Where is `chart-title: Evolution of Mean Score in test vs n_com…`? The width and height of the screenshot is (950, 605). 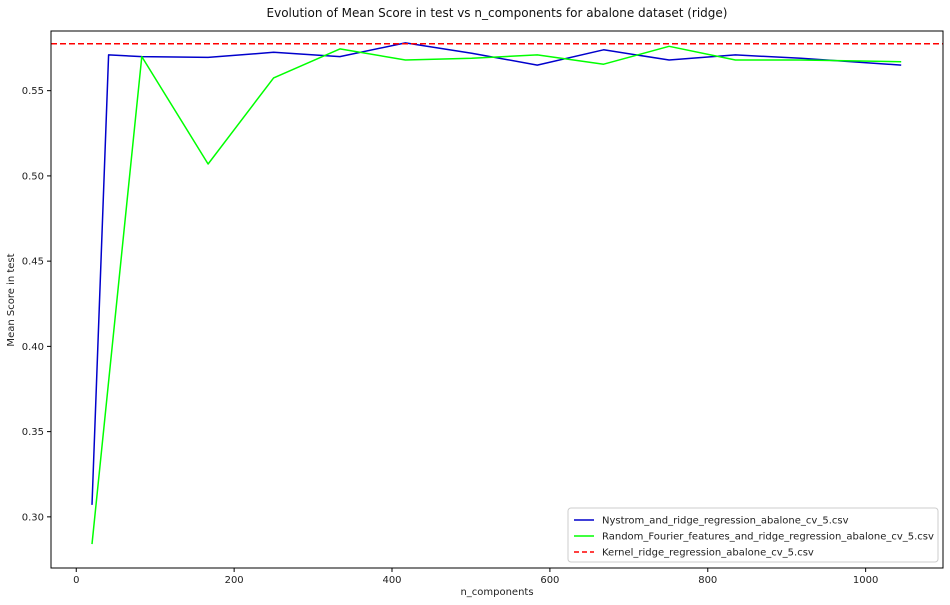
chart-title: Evolution of Mean Score in test vs n_com… is located at coordinates (497, 13).